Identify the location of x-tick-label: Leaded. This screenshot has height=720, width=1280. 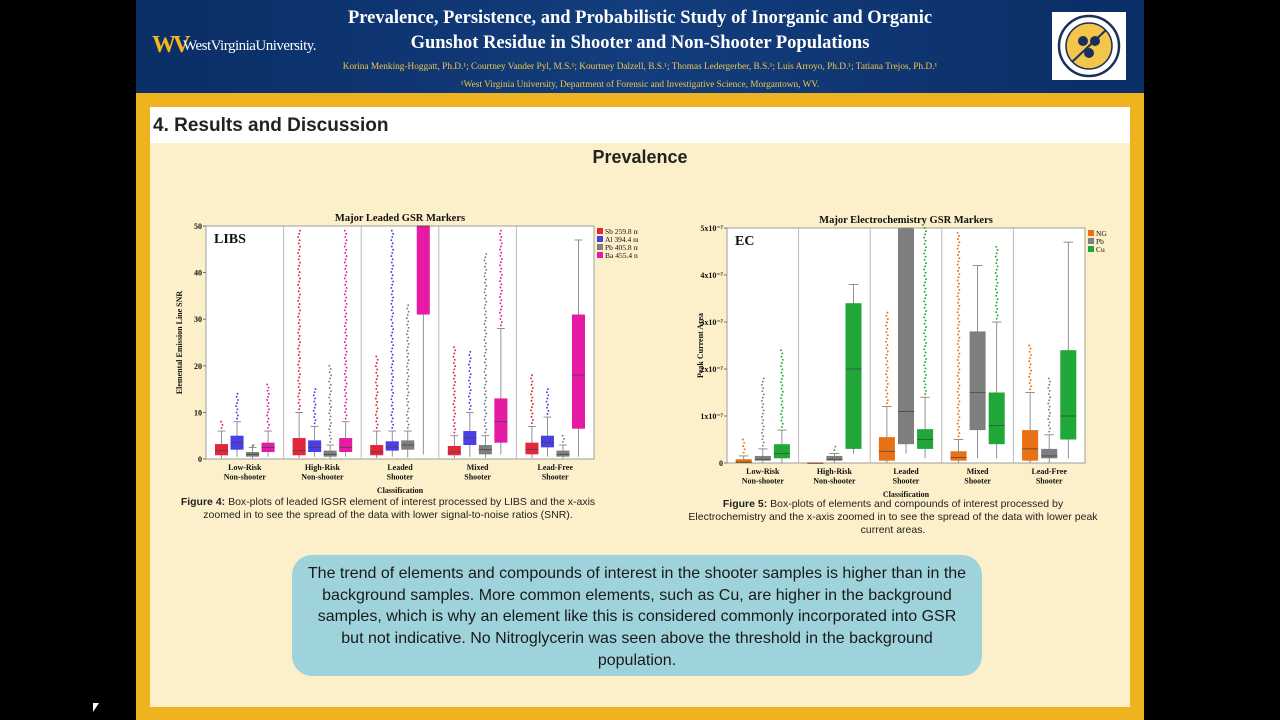
(400, 467).